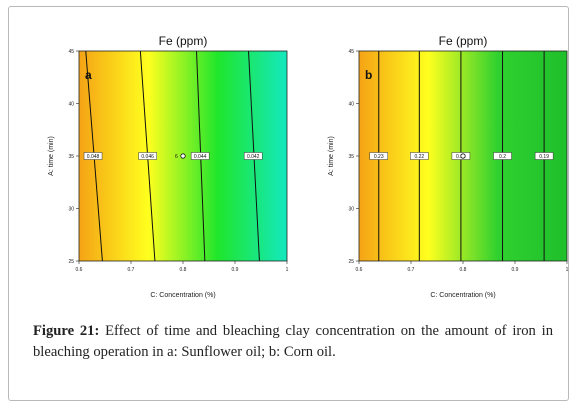 Image resolution: width=579 pixels, height=409 pixels. I want to click on contour-label: 0.19, so click(544, 157).